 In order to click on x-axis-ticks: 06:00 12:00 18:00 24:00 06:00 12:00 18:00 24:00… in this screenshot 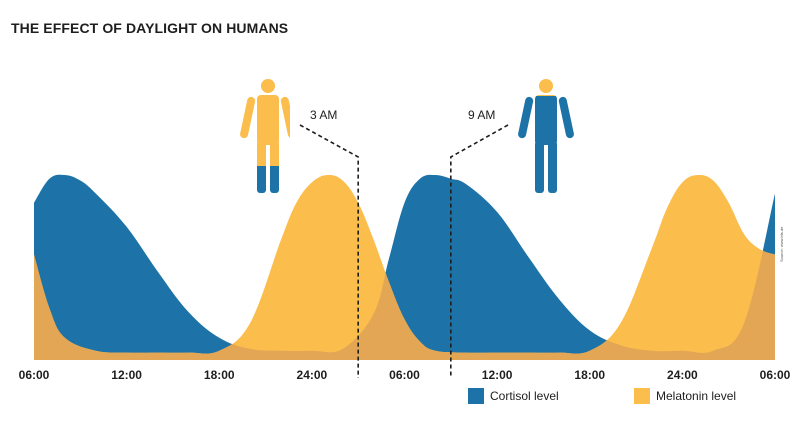, I will do `click(405, 375)`.